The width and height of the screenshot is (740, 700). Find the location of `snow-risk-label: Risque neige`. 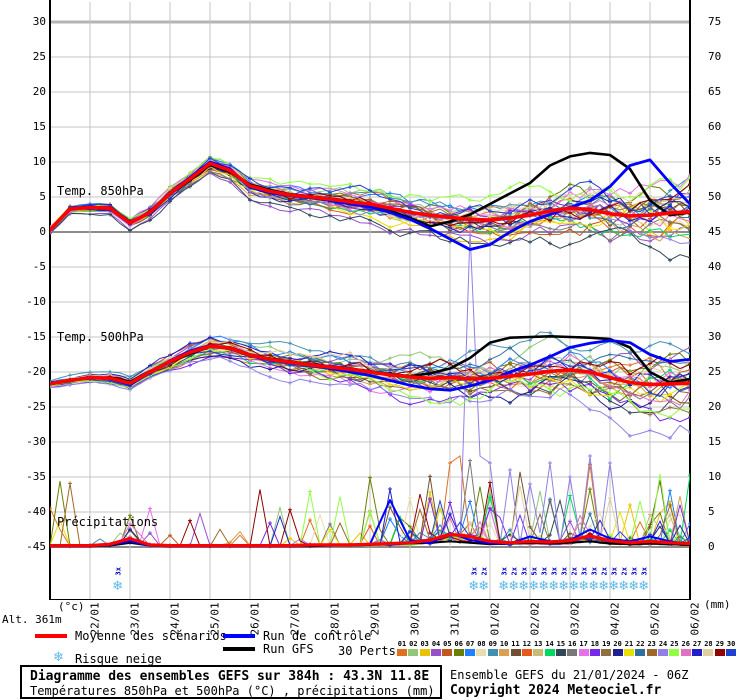

snow-risk-label: Risque neige is located at coordinates (118, 659).